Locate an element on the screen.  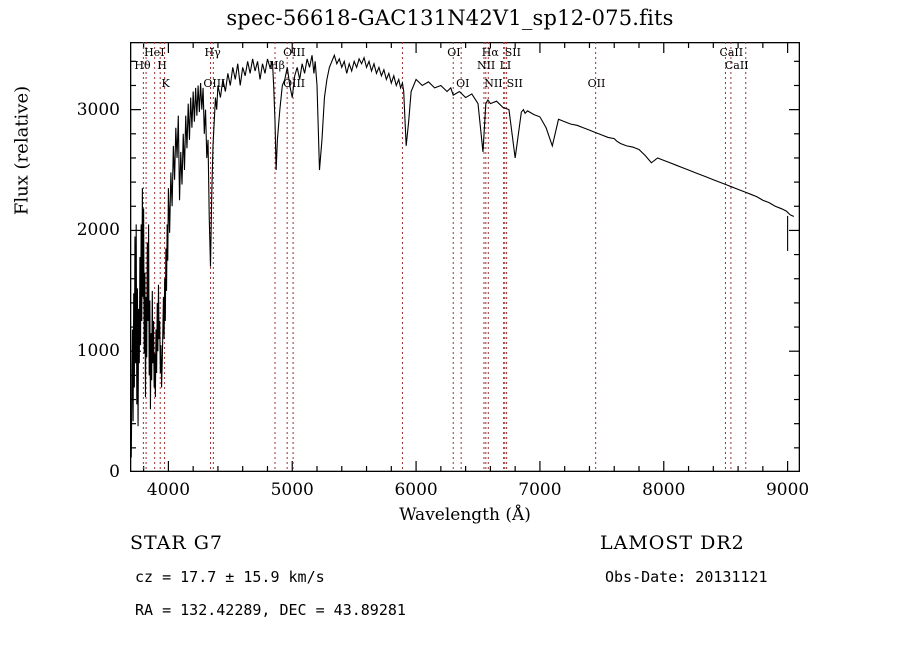
spectral-line-label: K is located at coordinates (165, 83).